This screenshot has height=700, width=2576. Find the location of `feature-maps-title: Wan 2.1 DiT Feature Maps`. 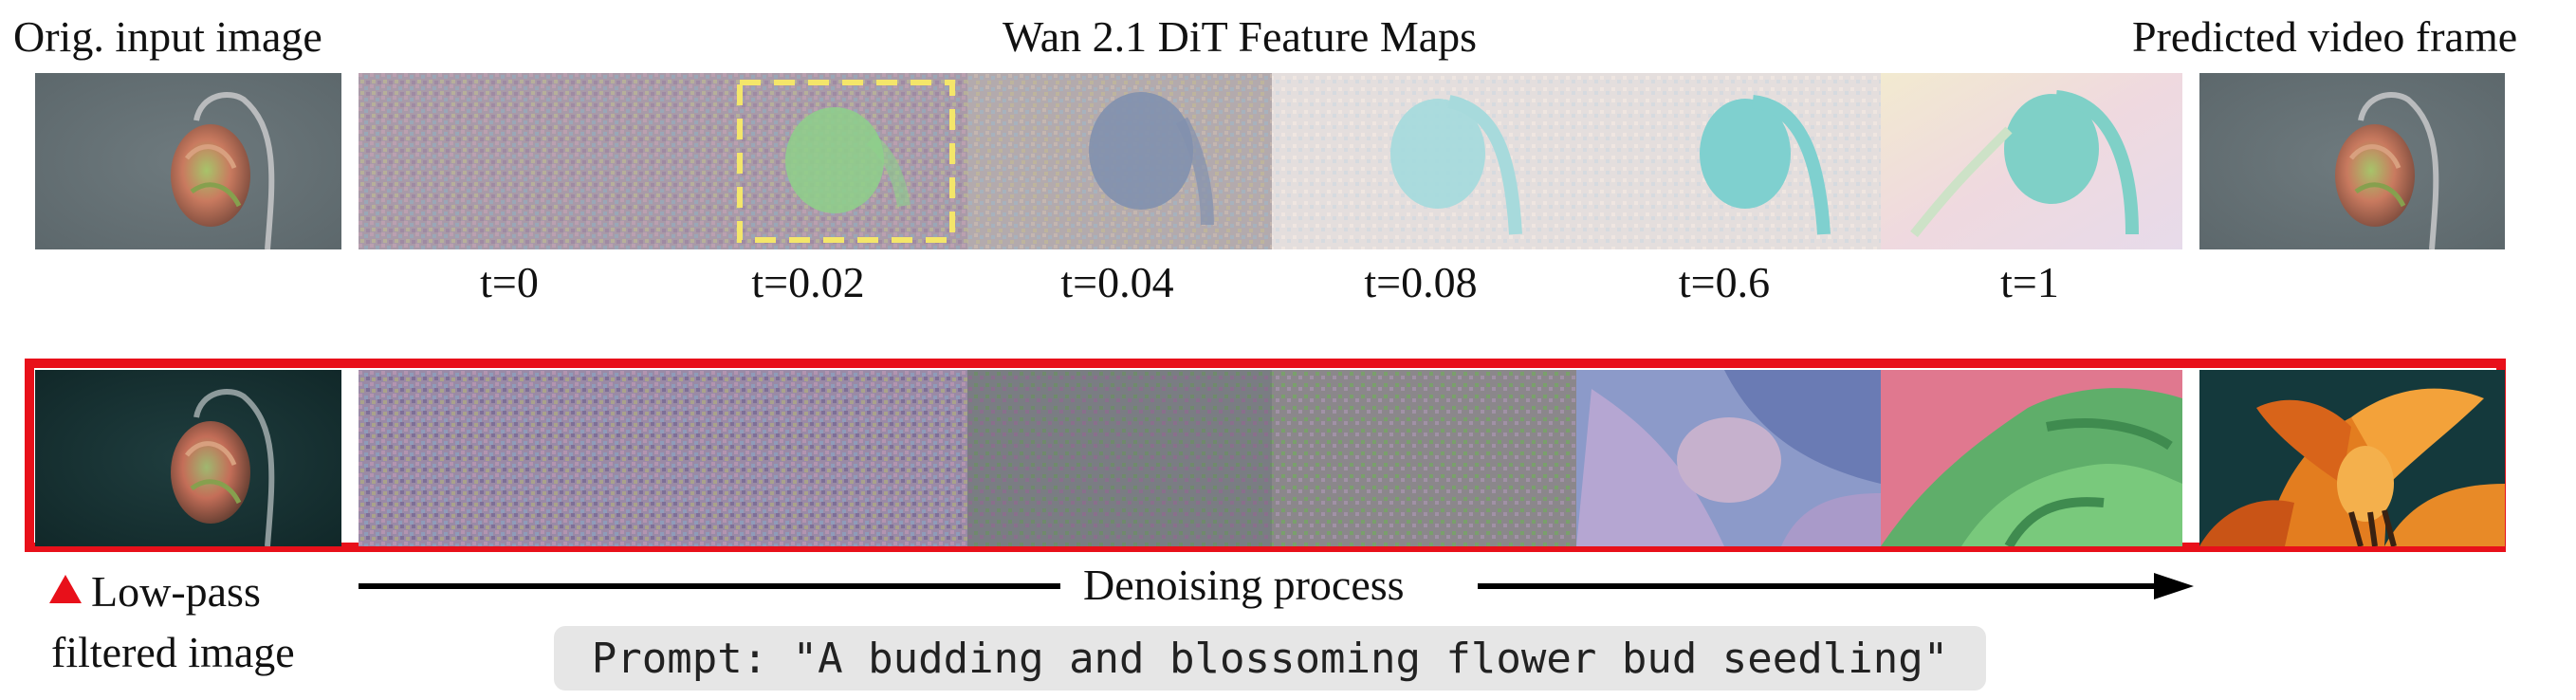

feature-maps-title: Wan 2.1 DiT Feature Maps is located at coordinates (1240, 37).